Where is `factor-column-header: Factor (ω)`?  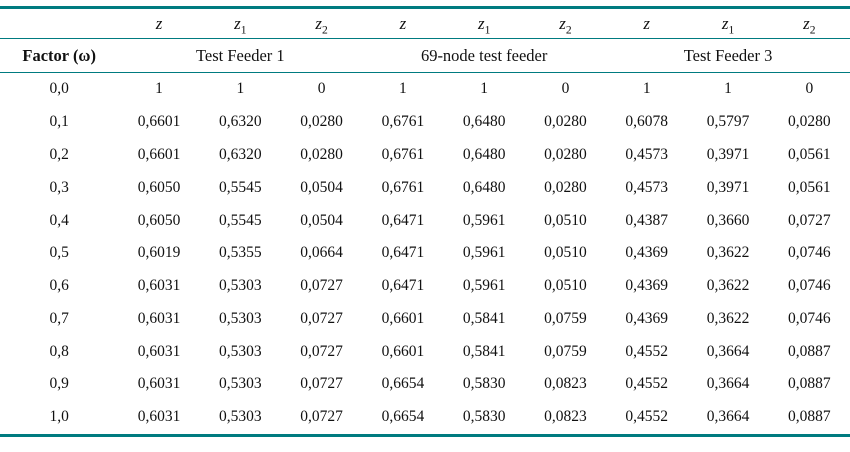
factor-column-header: Factor (ω) is located at coordinates (59, 55).